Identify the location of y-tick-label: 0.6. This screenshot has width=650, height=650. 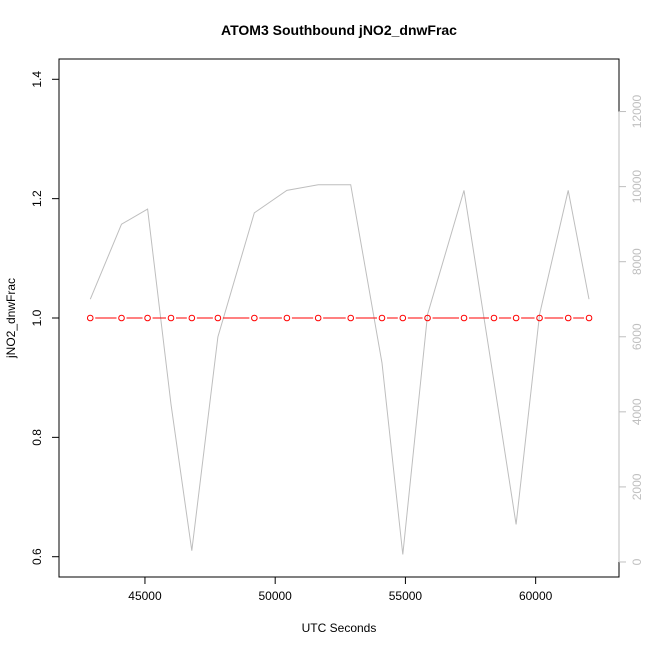
(37, 556).